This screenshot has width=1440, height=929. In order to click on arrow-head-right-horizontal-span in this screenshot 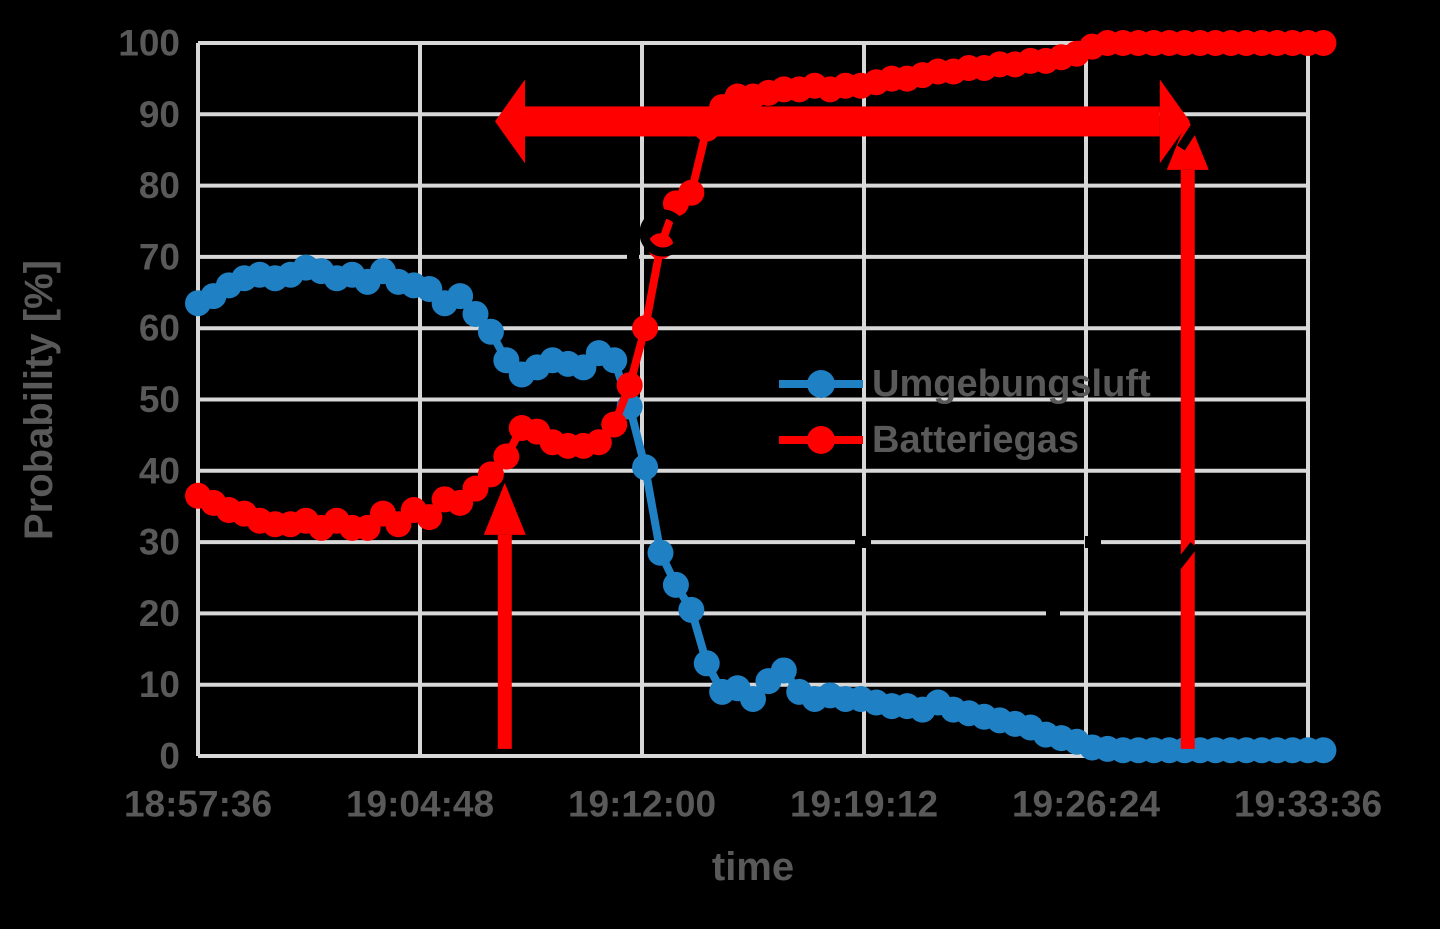, I will do `click(1174, 121)`.